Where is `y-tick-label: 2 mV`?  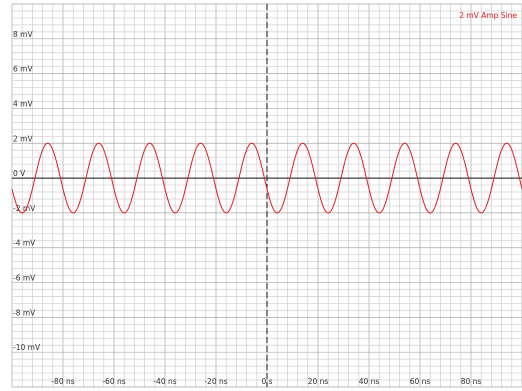
y-tick-label: 2 mV is located at coordinates (23, 138).